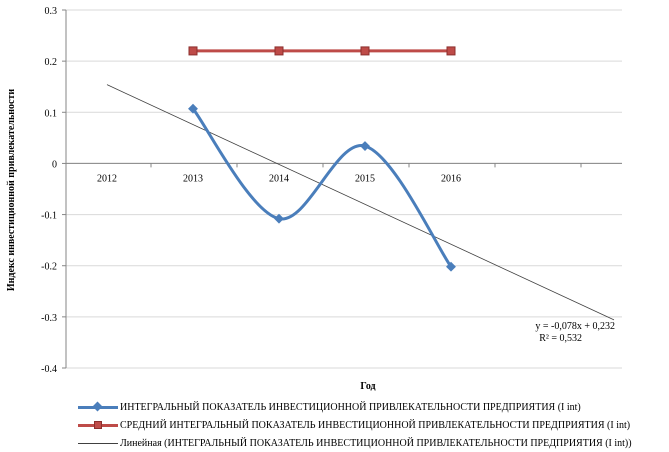 Image resolution: width=669 pixels, height=452 pixels. Describe the element at coordinates (98, 443) in the screenshot. I see `legend-swatch-line-icon` at that location.